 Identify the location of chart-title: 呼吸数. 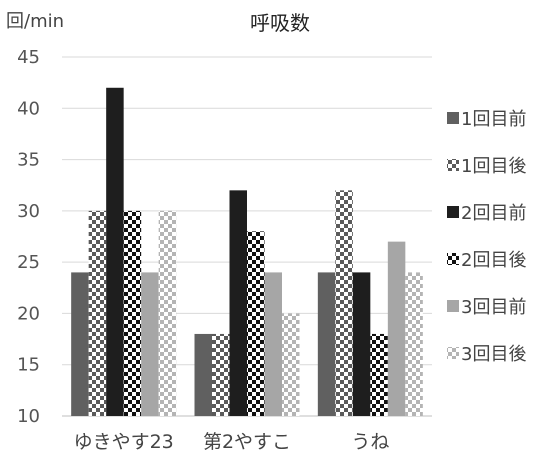
(280, 23).